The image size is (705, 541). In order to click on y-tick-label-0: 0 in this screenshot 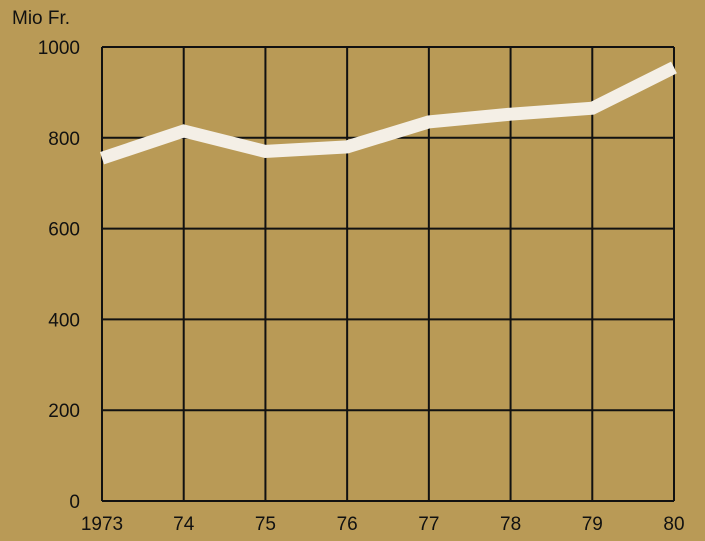, I will do `click(74, 502)`.